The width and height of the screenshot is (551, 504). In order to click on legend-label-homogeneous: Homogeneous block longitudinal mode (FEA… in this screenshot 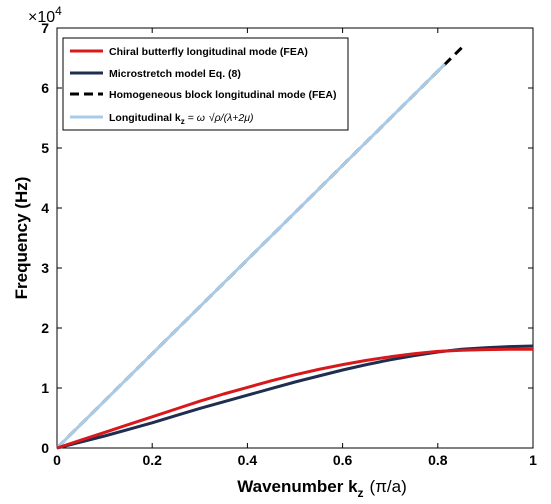, I will do `click(223, 95)`.